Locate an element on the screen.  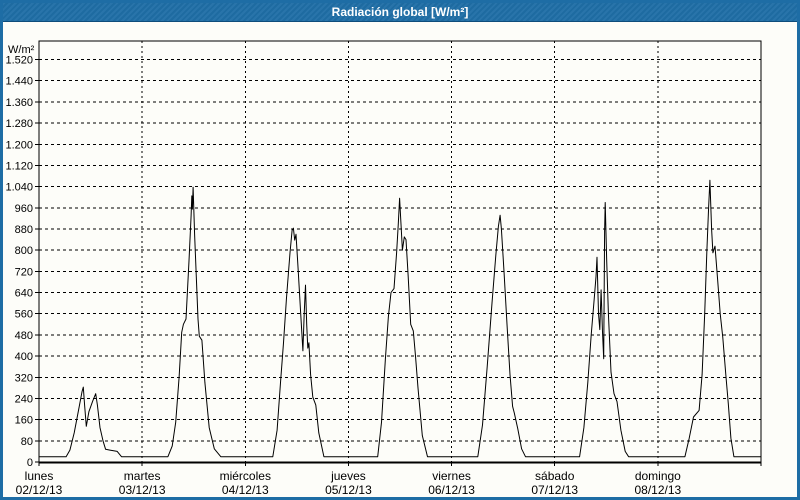
x-day-label: jueves is located at coordinates (348, 476).